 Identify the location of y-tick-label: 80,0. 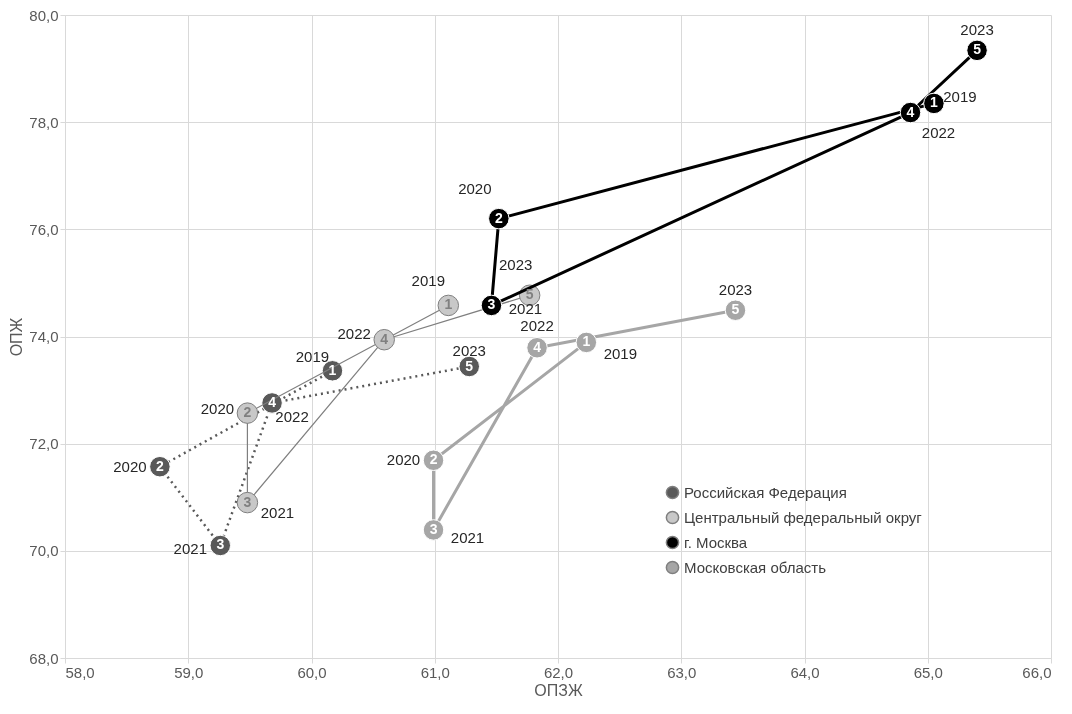
(44, 15).